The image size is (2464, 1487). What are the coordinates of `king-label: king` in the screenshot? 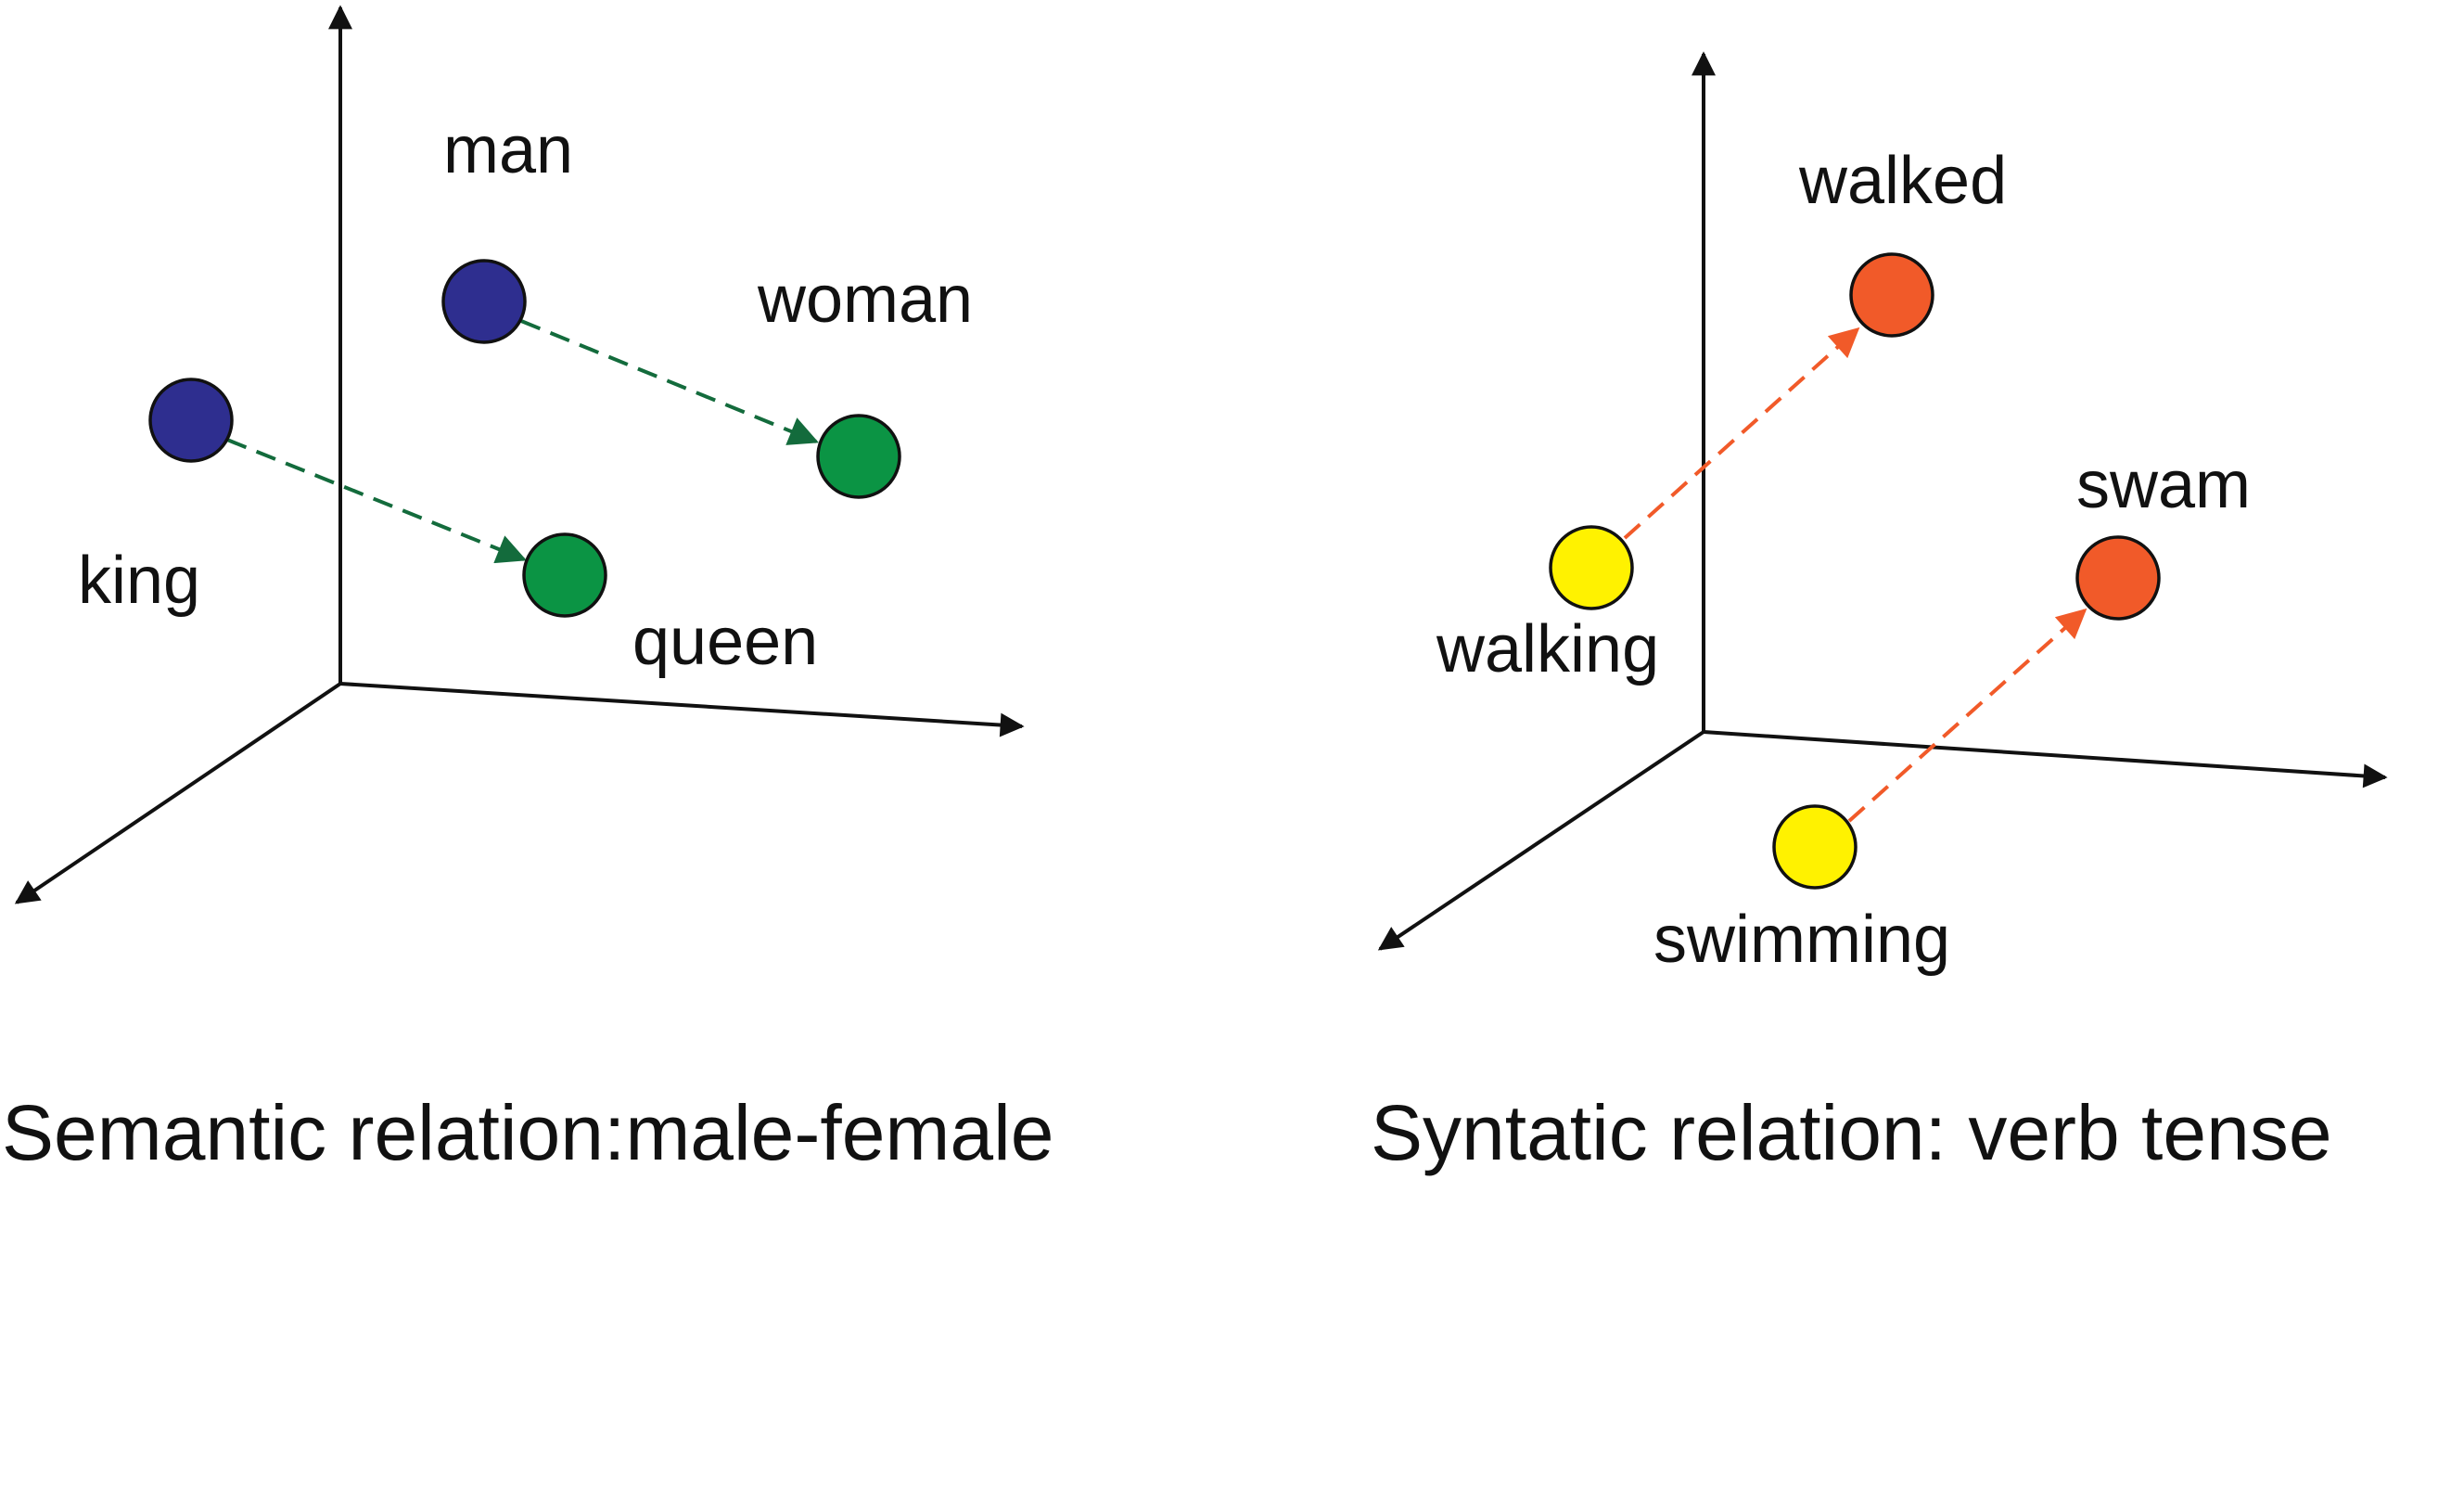 It's located at (139, 581).